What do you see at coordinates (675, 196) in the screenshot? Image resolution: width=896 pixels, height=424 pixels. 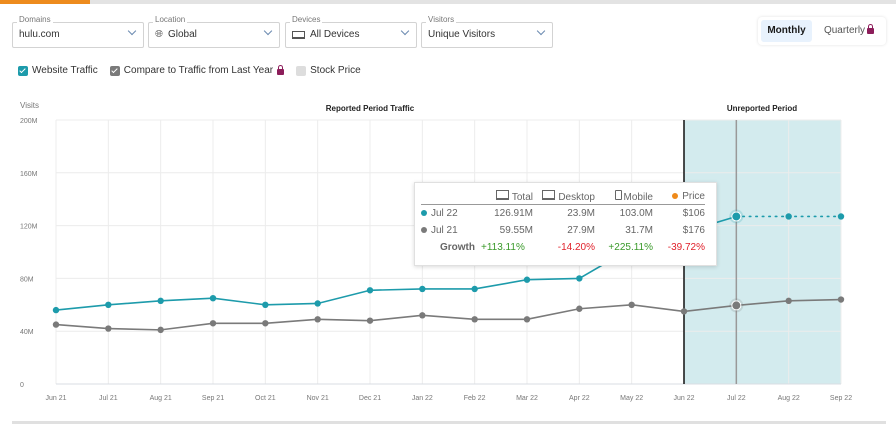 I see `price-dot-icon` at bounding box center [675, 196].